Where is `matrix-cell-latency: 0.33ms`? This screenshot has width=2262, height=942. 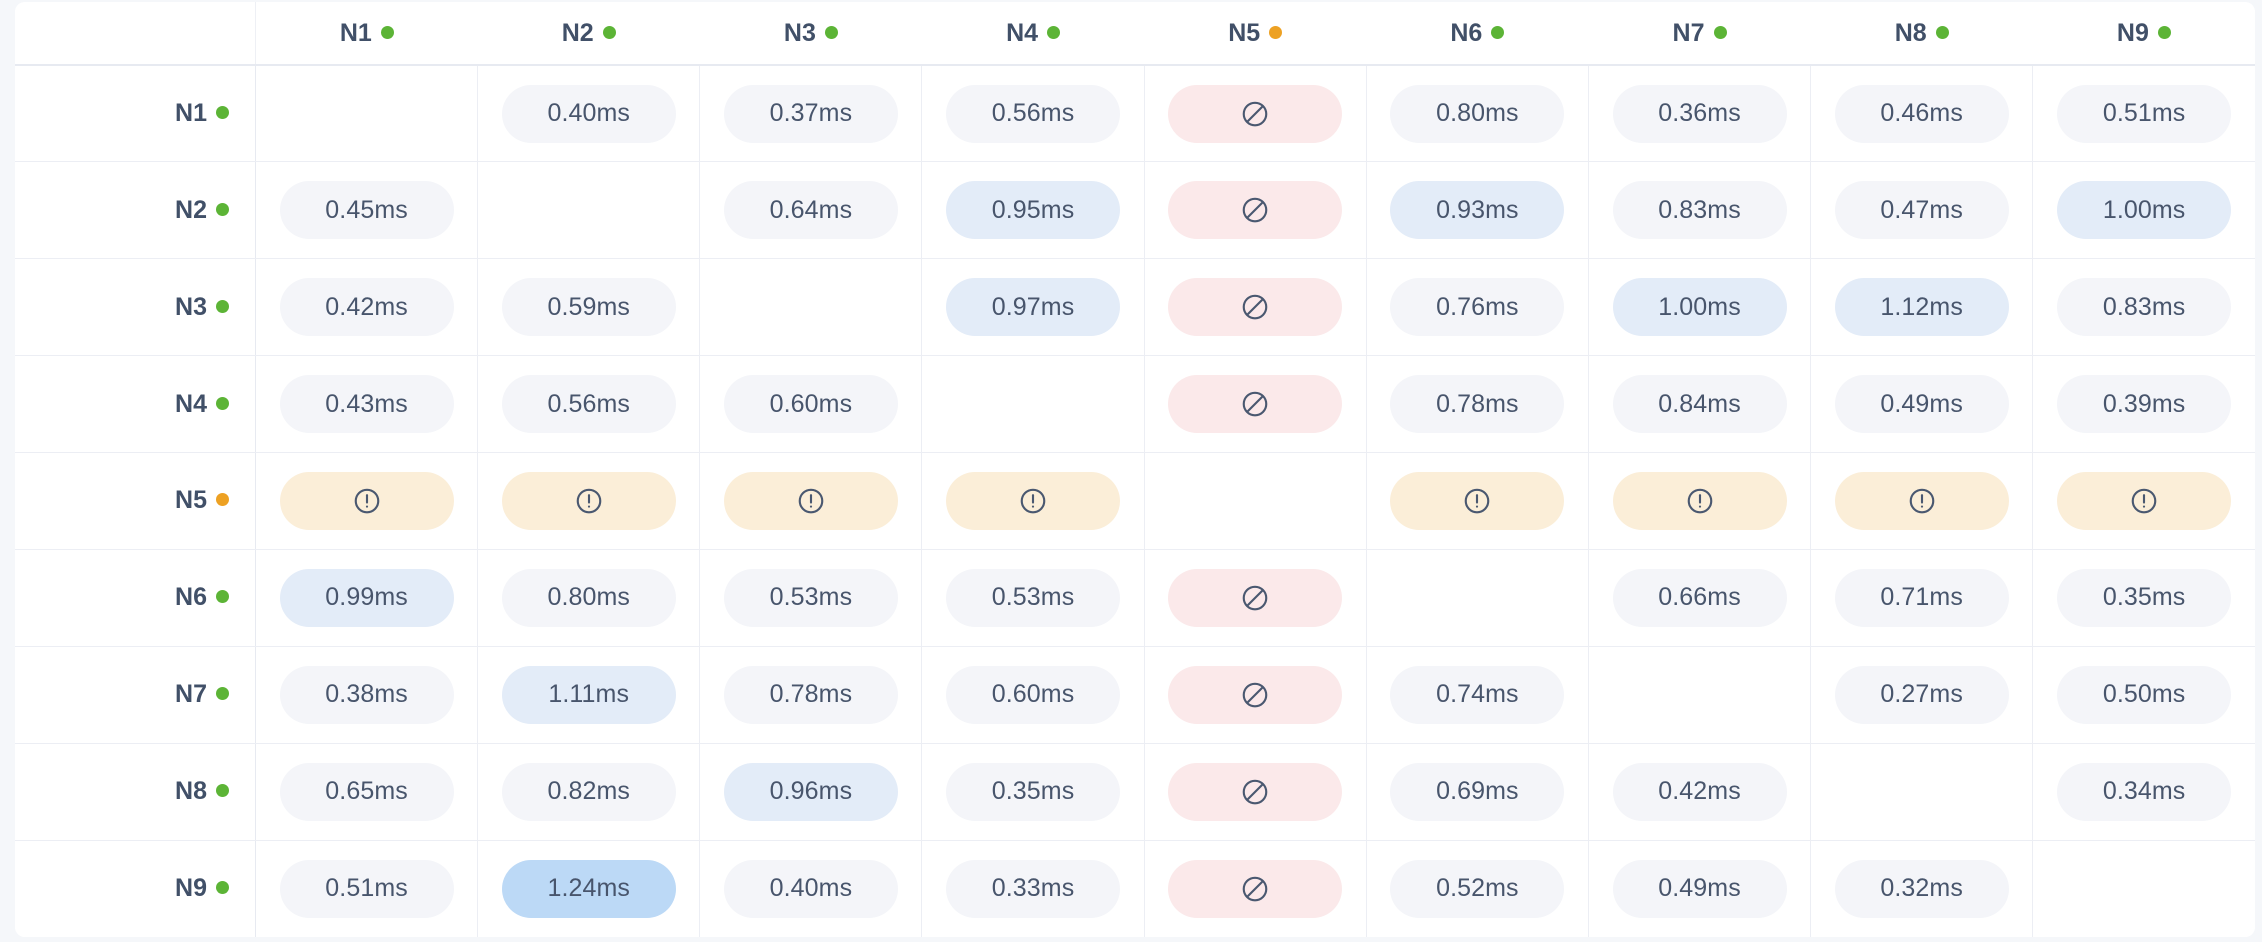
matrix-cell-latency: 0.33ms is located at coordinates (1033, 888).